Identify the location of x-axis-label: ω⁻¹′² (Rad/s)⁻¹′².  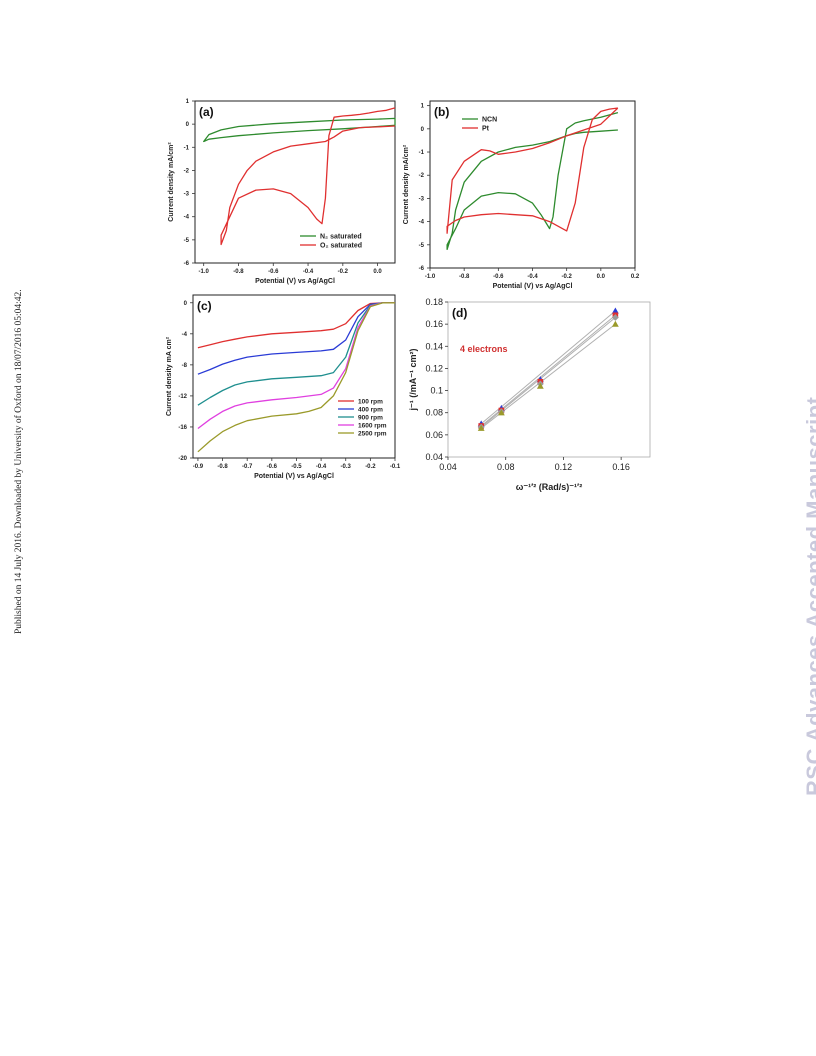
(549, 487).